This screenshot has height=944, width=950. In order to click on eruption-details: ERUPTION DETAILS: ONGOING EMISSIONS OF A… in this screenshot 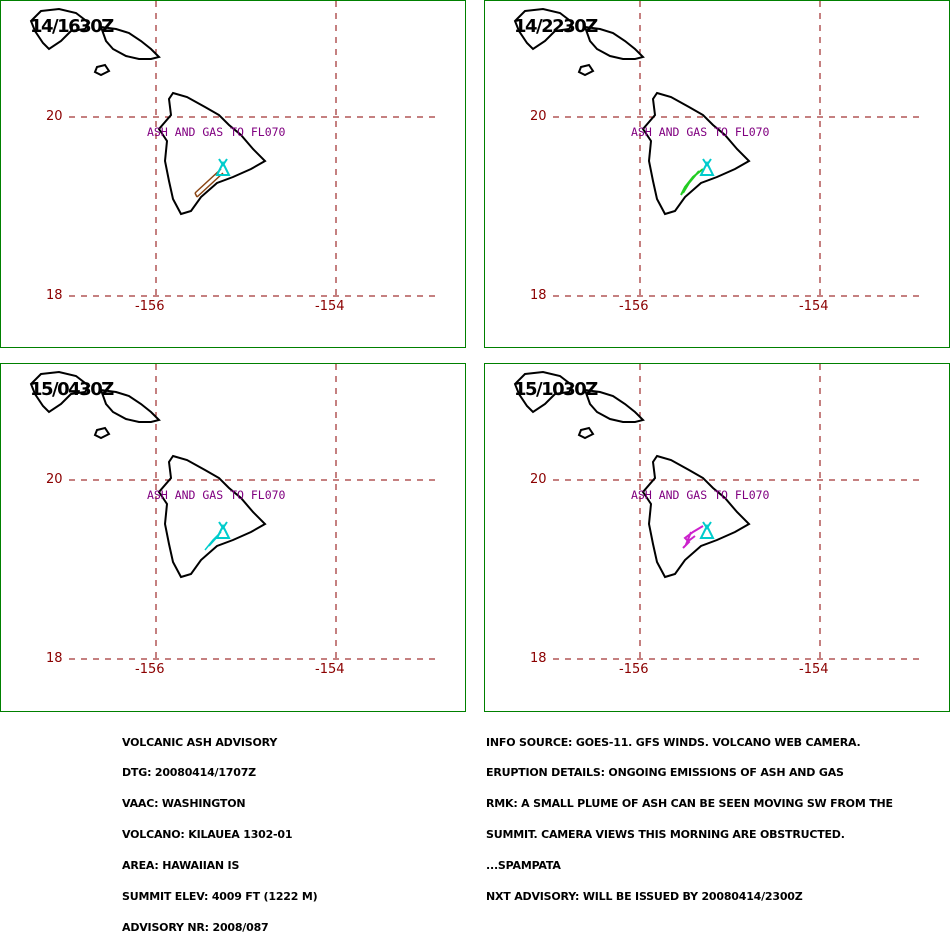, I will do `click(665, 773)`.